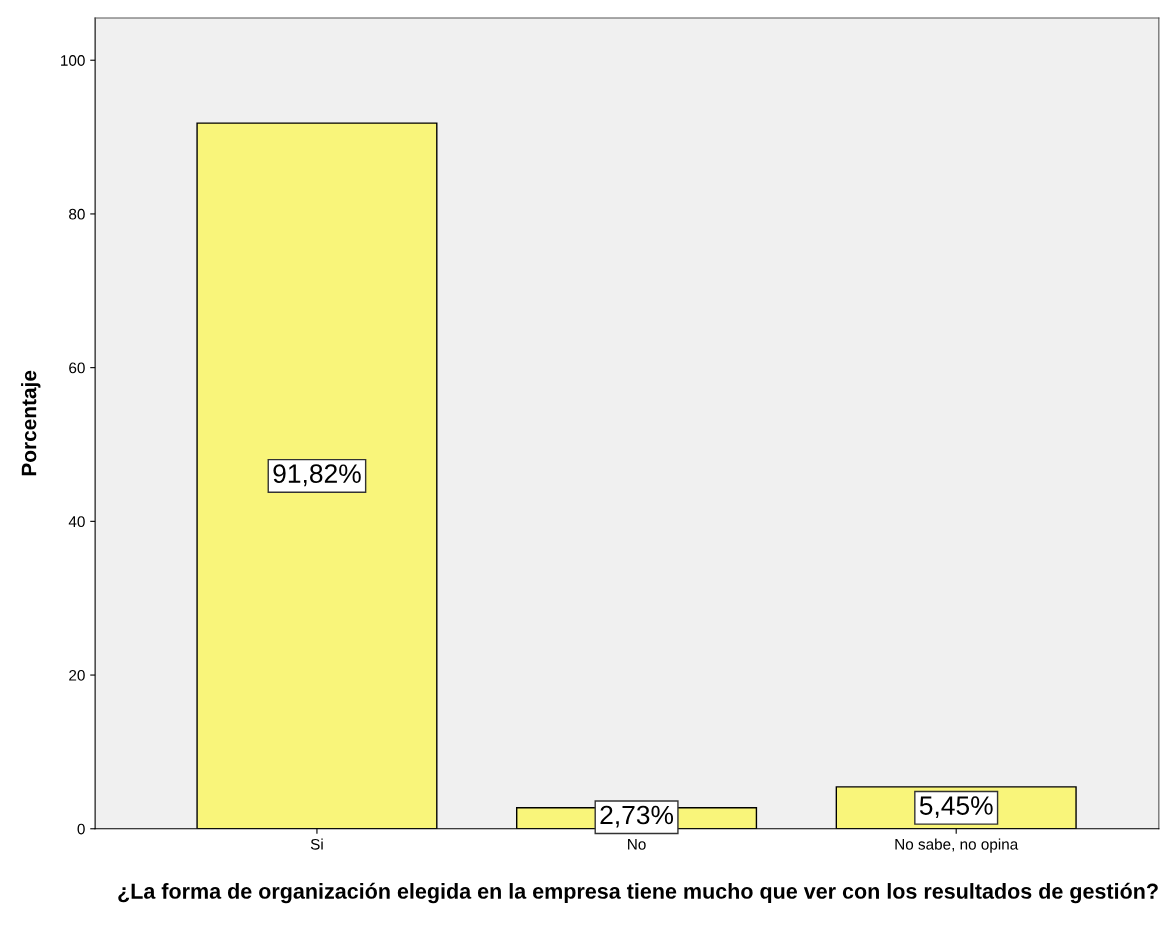 This screenshot has height=945, width=1160. Describe the element at coordinates (637, 844) in the screenshot. I see `x-tick-label: No` at that location.